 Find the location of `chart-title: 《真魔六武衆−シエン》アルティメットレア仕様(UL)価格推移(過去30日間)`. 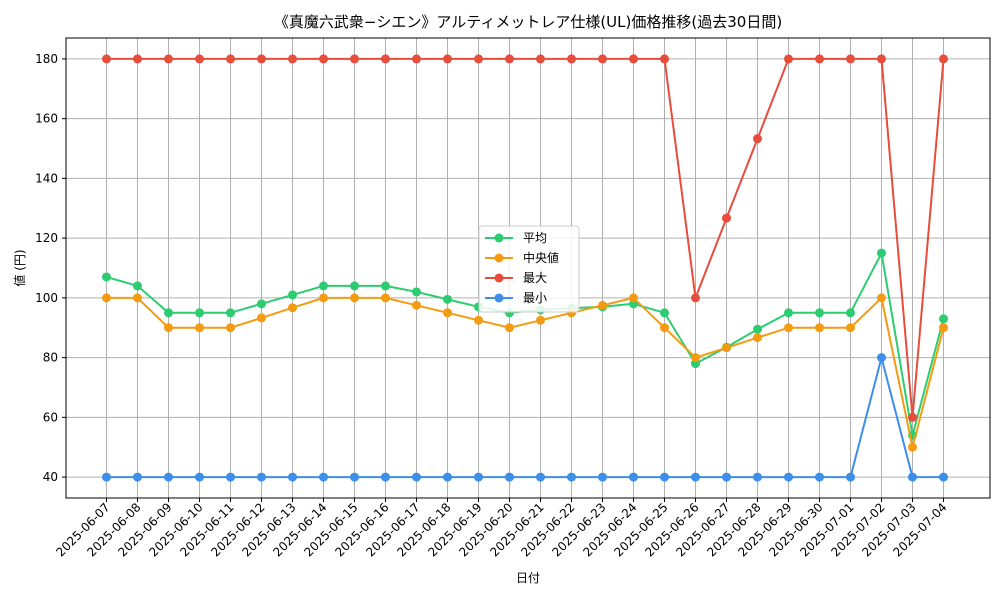

chart-title: 《真魔六武衆−シエン》アルティメットレア仕様(UL)価格推移(過去30日間) is located at coordinates (528, 22).